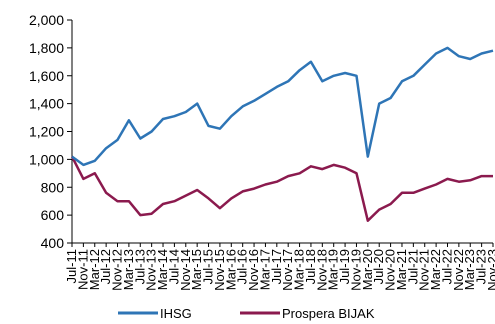  What do you see at coordinates (321, 270) in the screenshot?
I see `x-tick-label: Nov-18` at bounding box center [321, 270].